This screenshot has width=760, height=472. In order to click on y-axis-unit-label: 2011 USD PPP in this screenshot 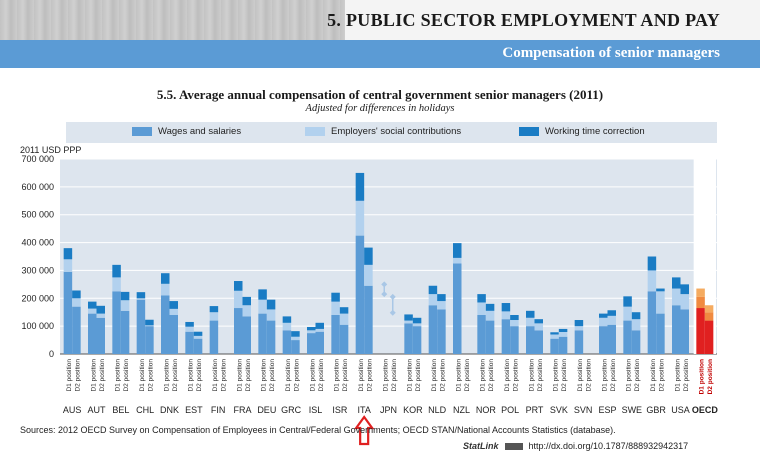, I will do `click(51, 150)`.